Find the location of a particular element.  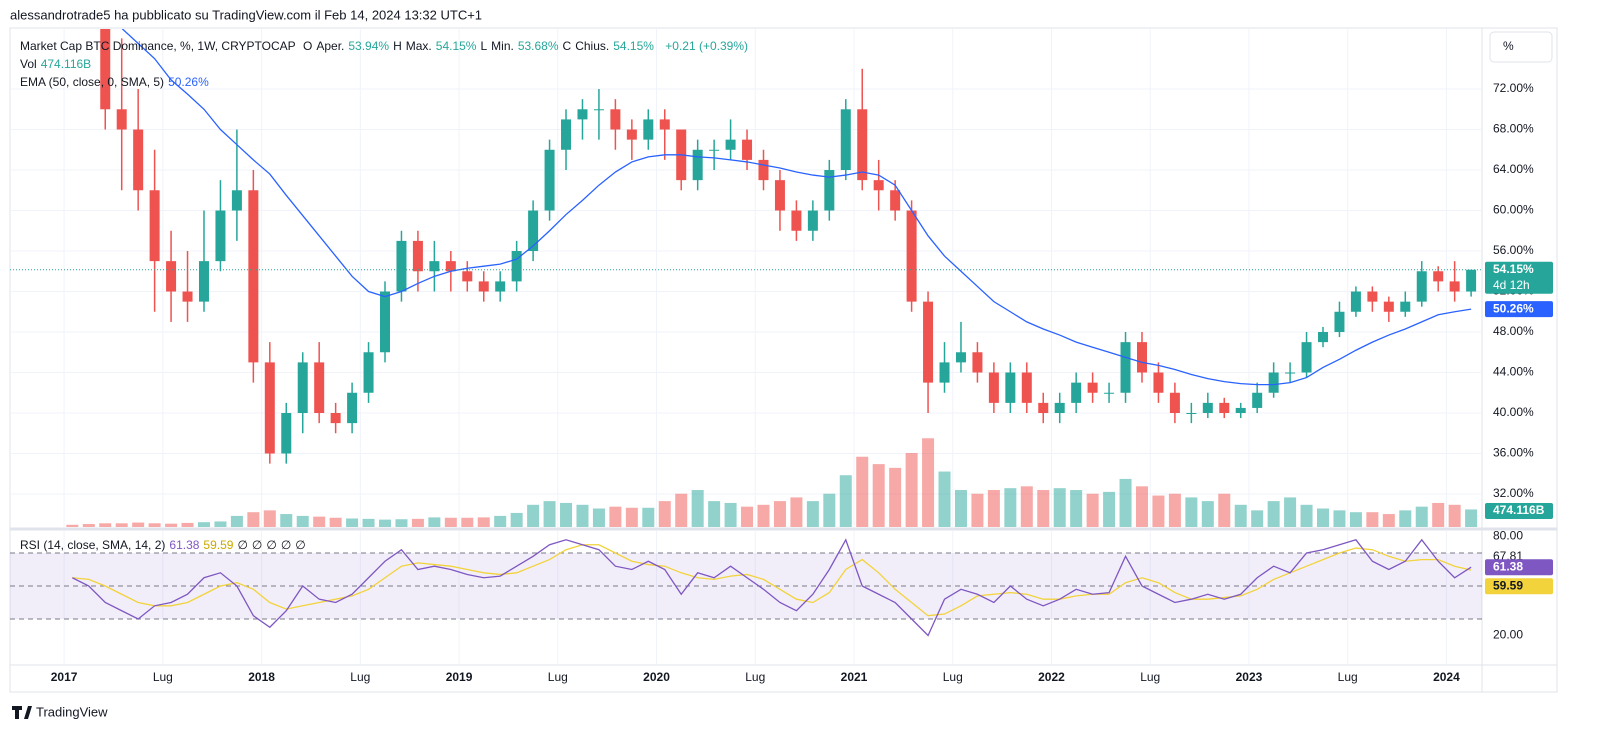

vol-name: Vol is located at coordinates (28, 64).